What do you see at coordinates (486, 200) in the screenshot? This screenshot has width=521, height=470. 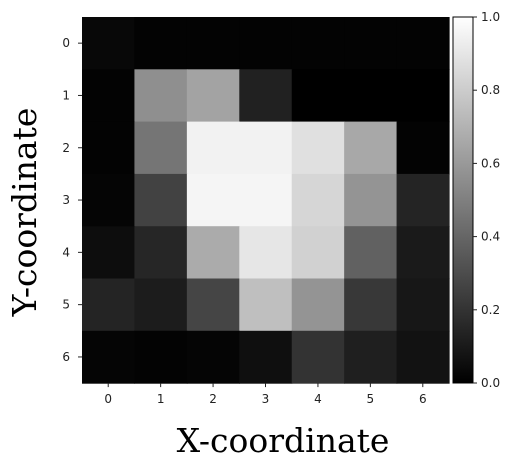 I see `colorbar-axis: 0.0 0.2 0.4 0.6 0.8 1.0` at bounding box center [486, 200].